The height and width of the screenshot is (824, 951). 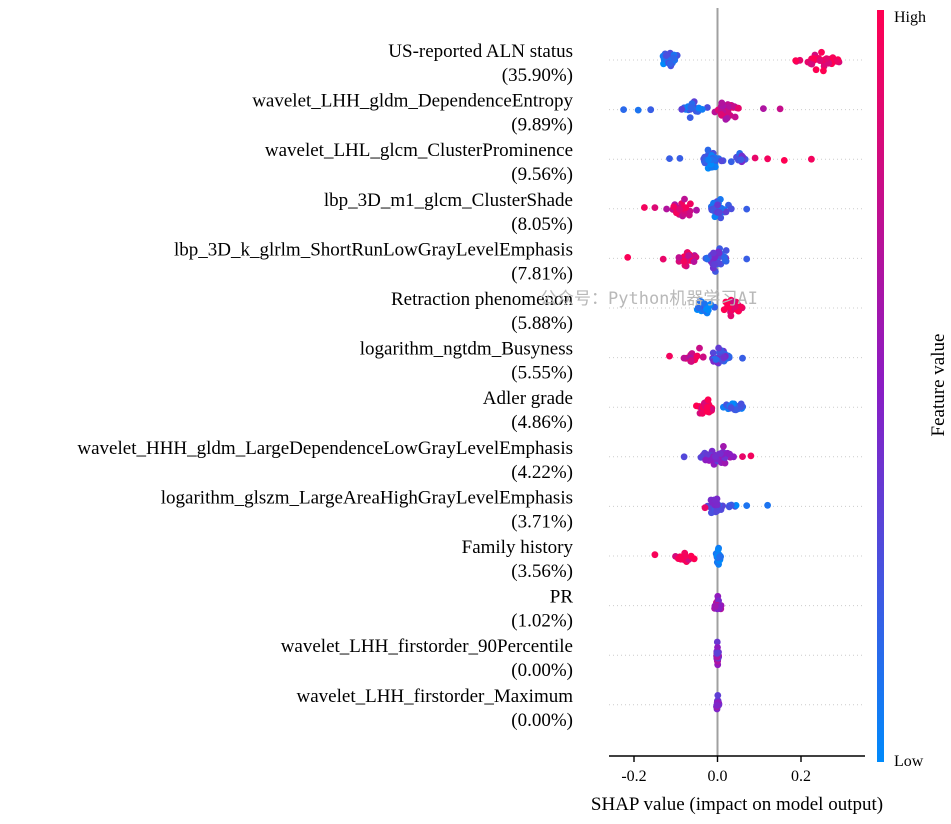 What do you see at coordinates (913, 389) in the screenshot?
I see `colorbar: High Low Feature value` at bounding box center [913, 389].